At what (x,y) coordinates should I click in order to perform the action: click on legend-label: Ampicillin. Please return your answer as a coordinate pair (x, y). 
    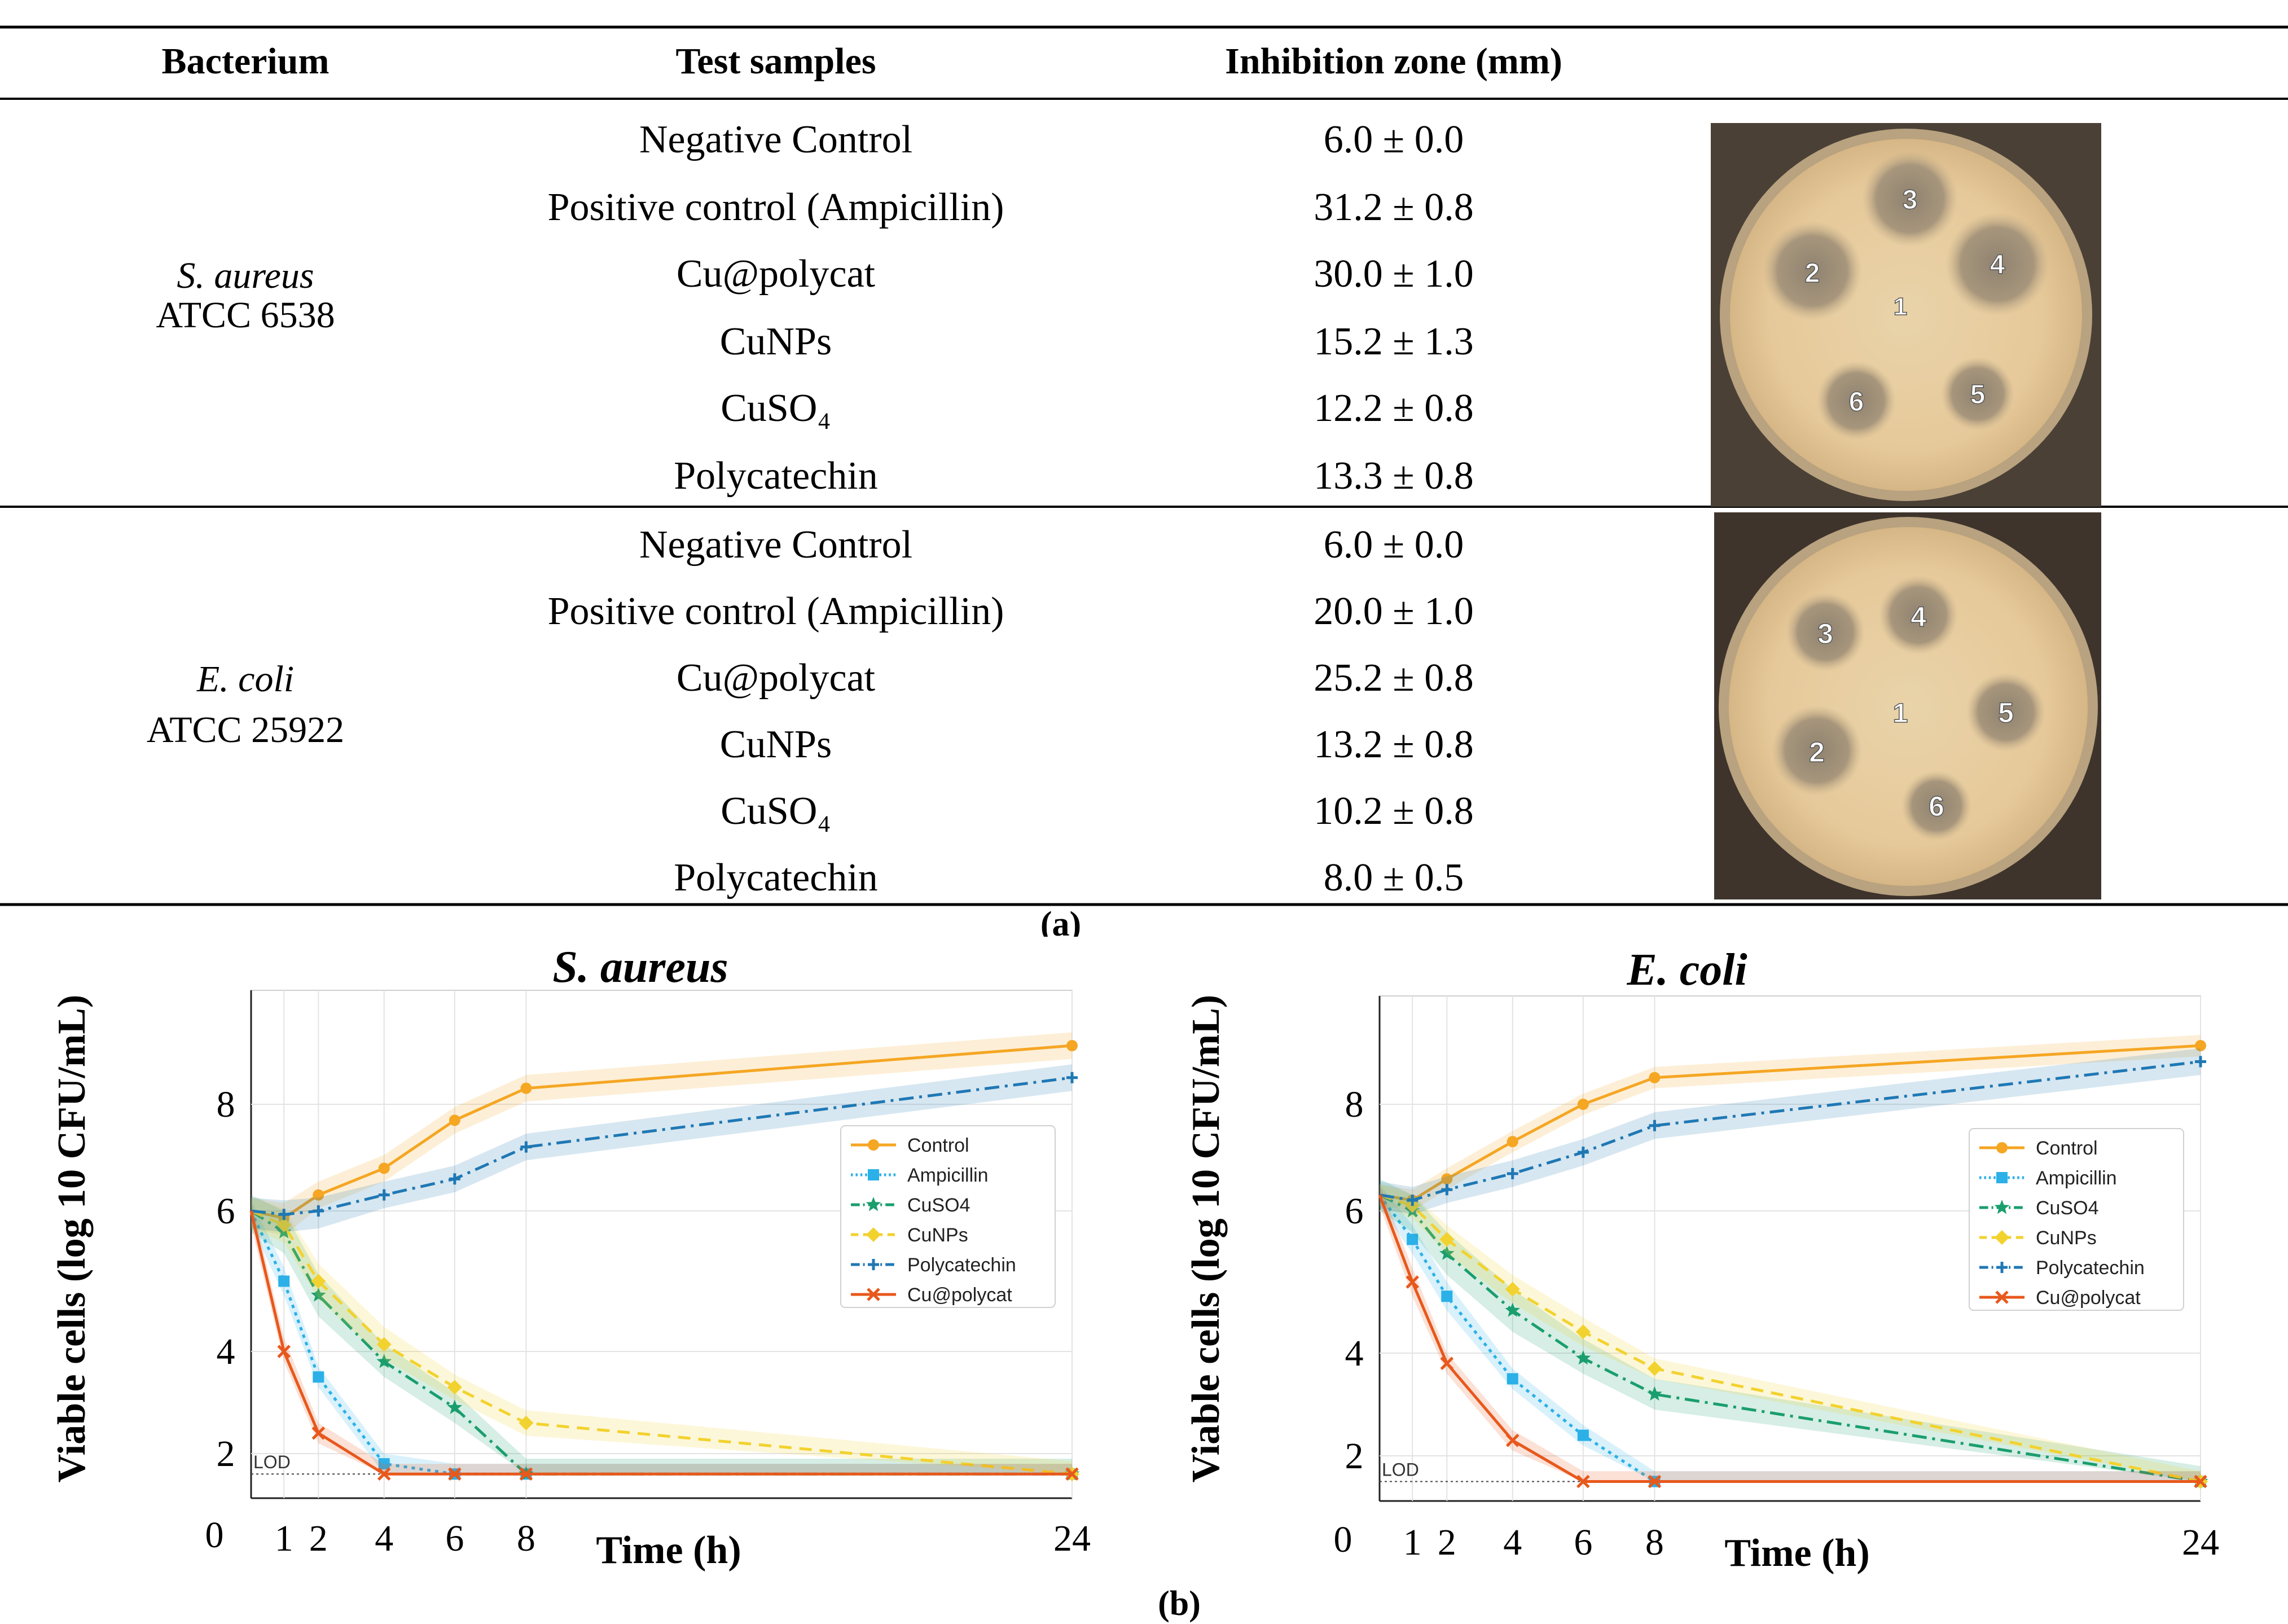
    Looking at the image, I should click on (2076, 1178).